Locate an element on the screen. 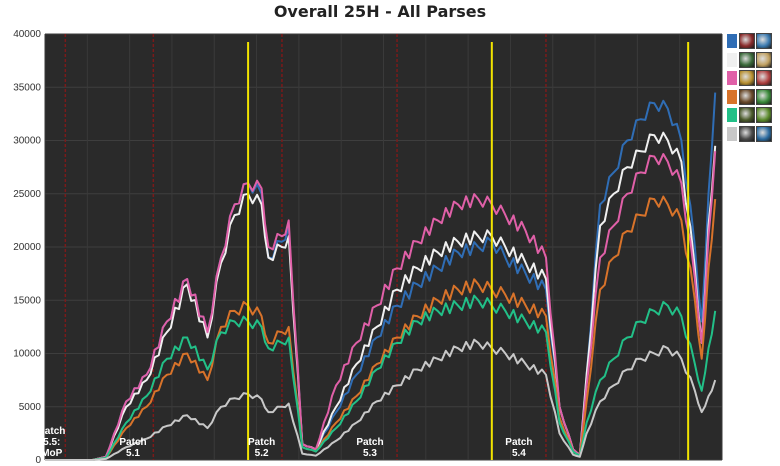 The image size is (780, 466). guardian-icon is located at coordinates (747, 96).